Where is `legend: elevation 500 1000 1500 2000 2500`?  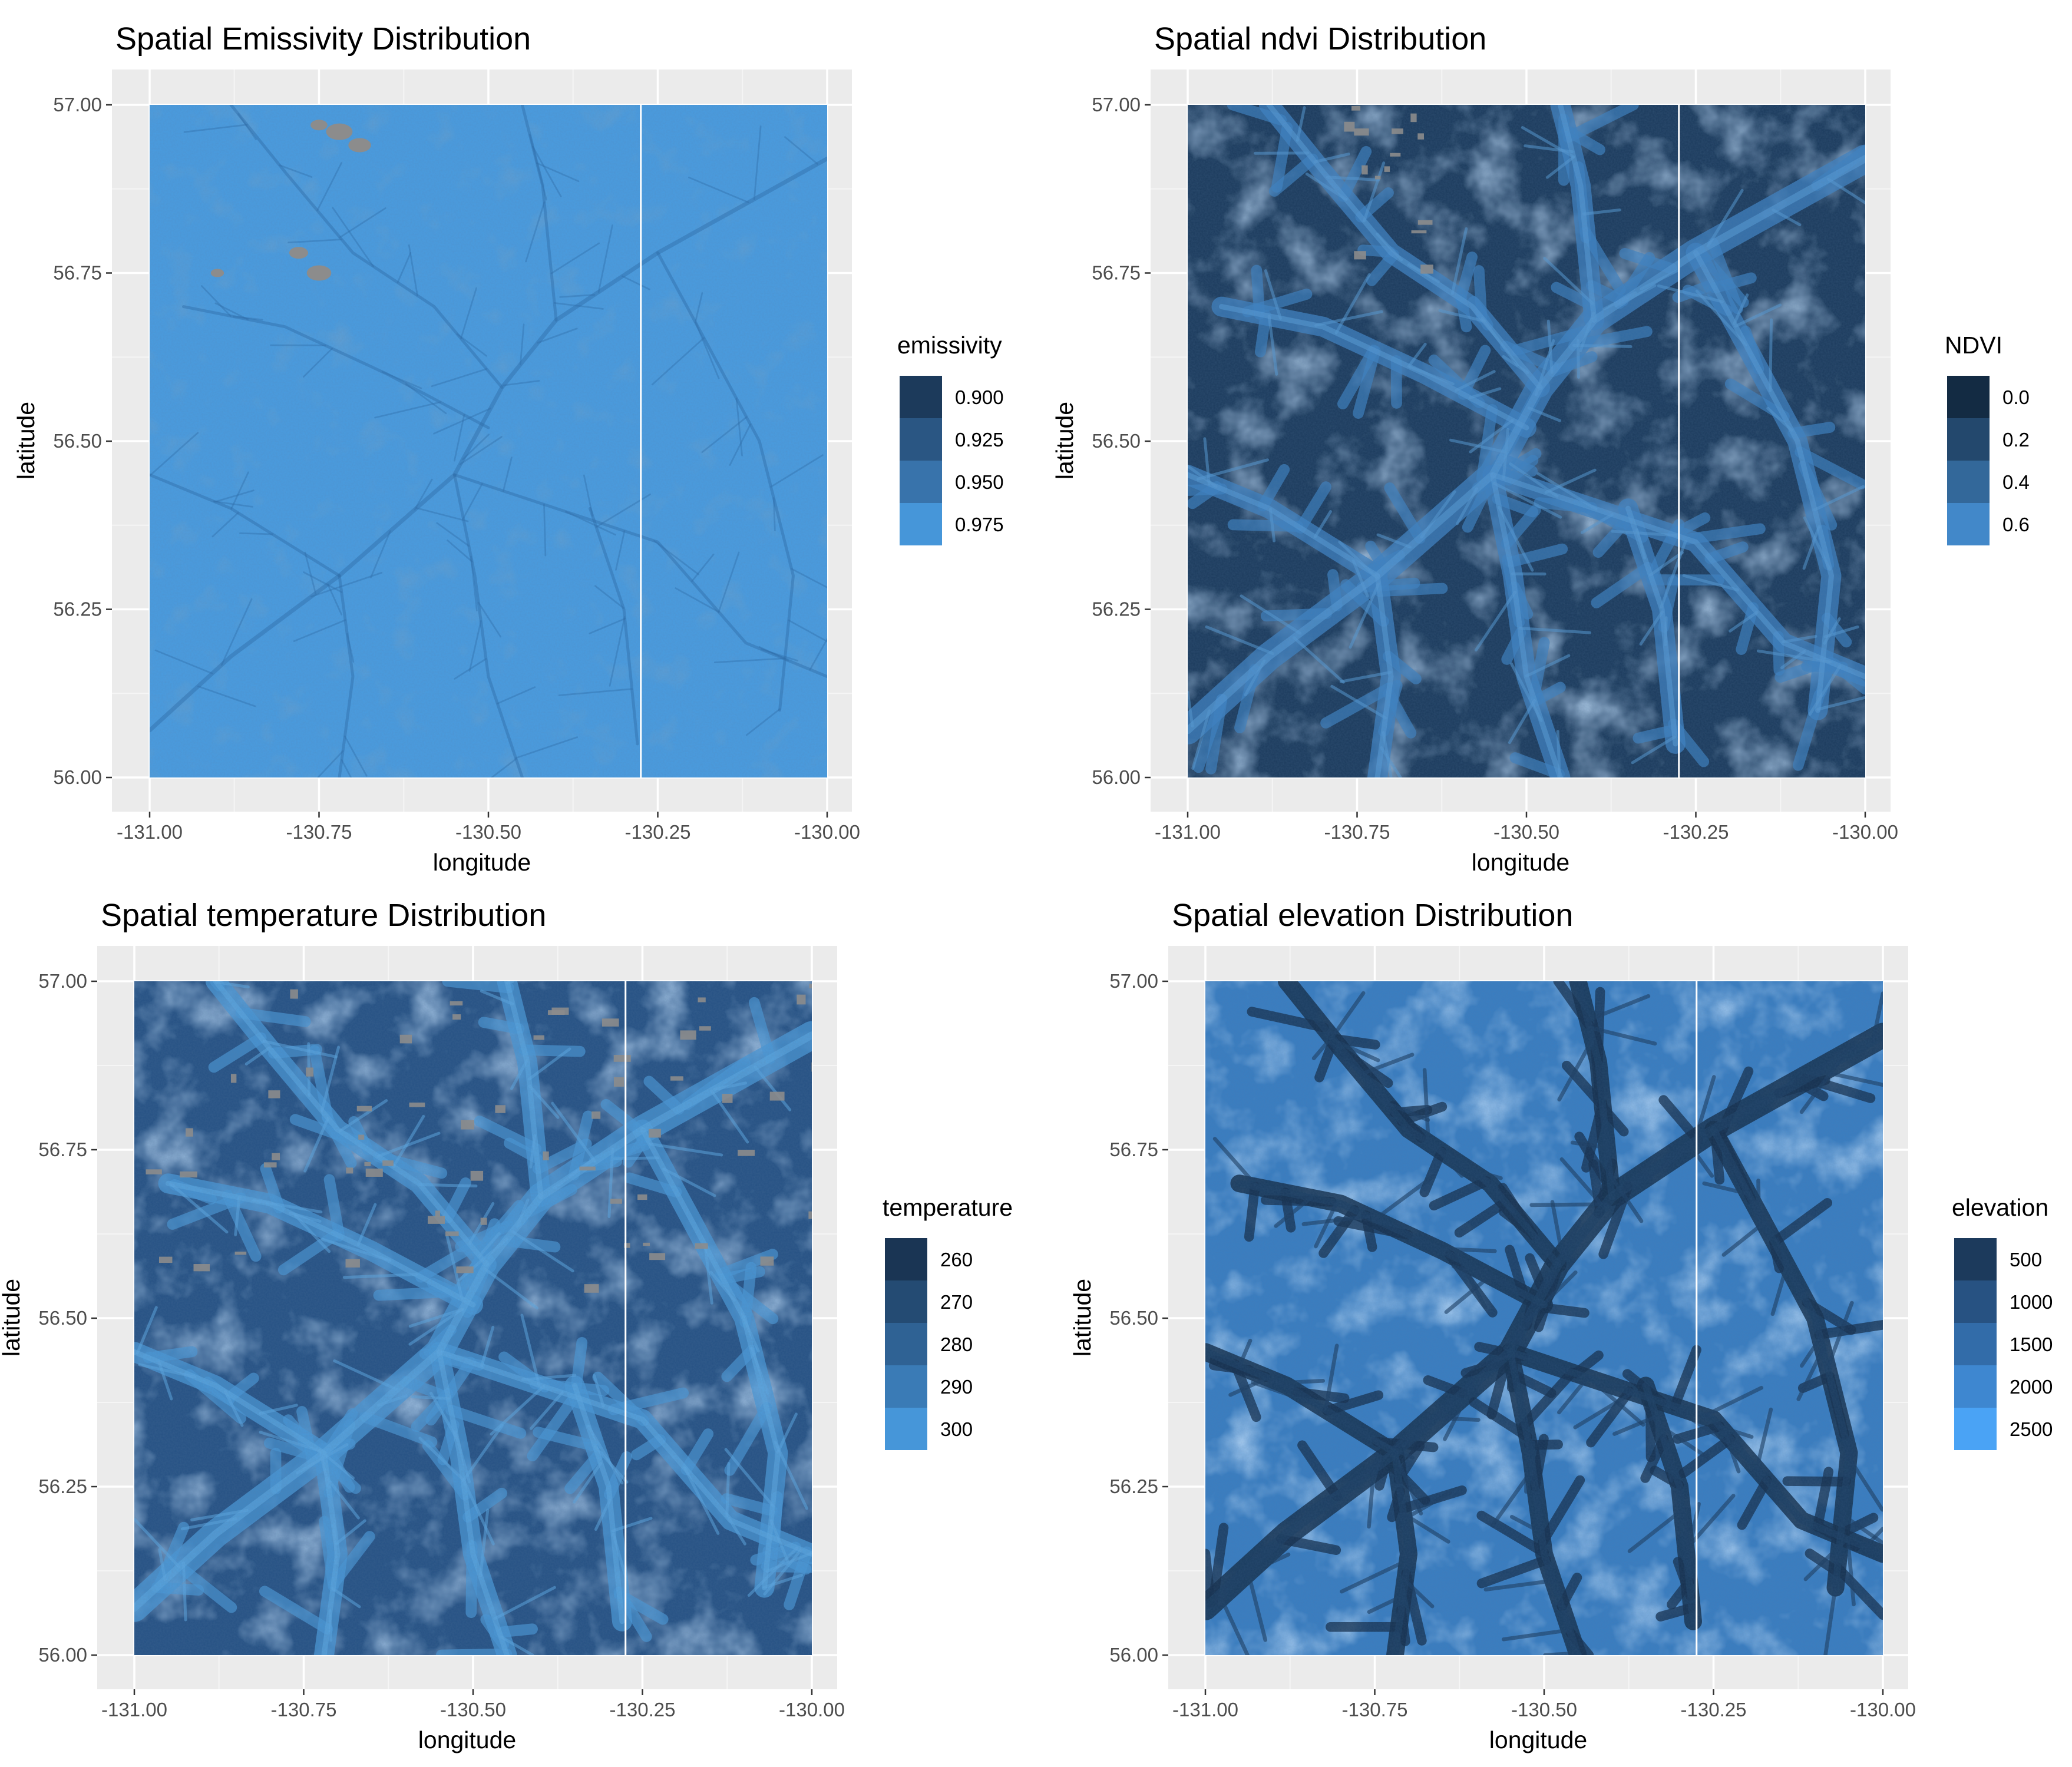 legend: elevation 500 1000 1500 2000 2500 is located at coordinates (2002, 1322).